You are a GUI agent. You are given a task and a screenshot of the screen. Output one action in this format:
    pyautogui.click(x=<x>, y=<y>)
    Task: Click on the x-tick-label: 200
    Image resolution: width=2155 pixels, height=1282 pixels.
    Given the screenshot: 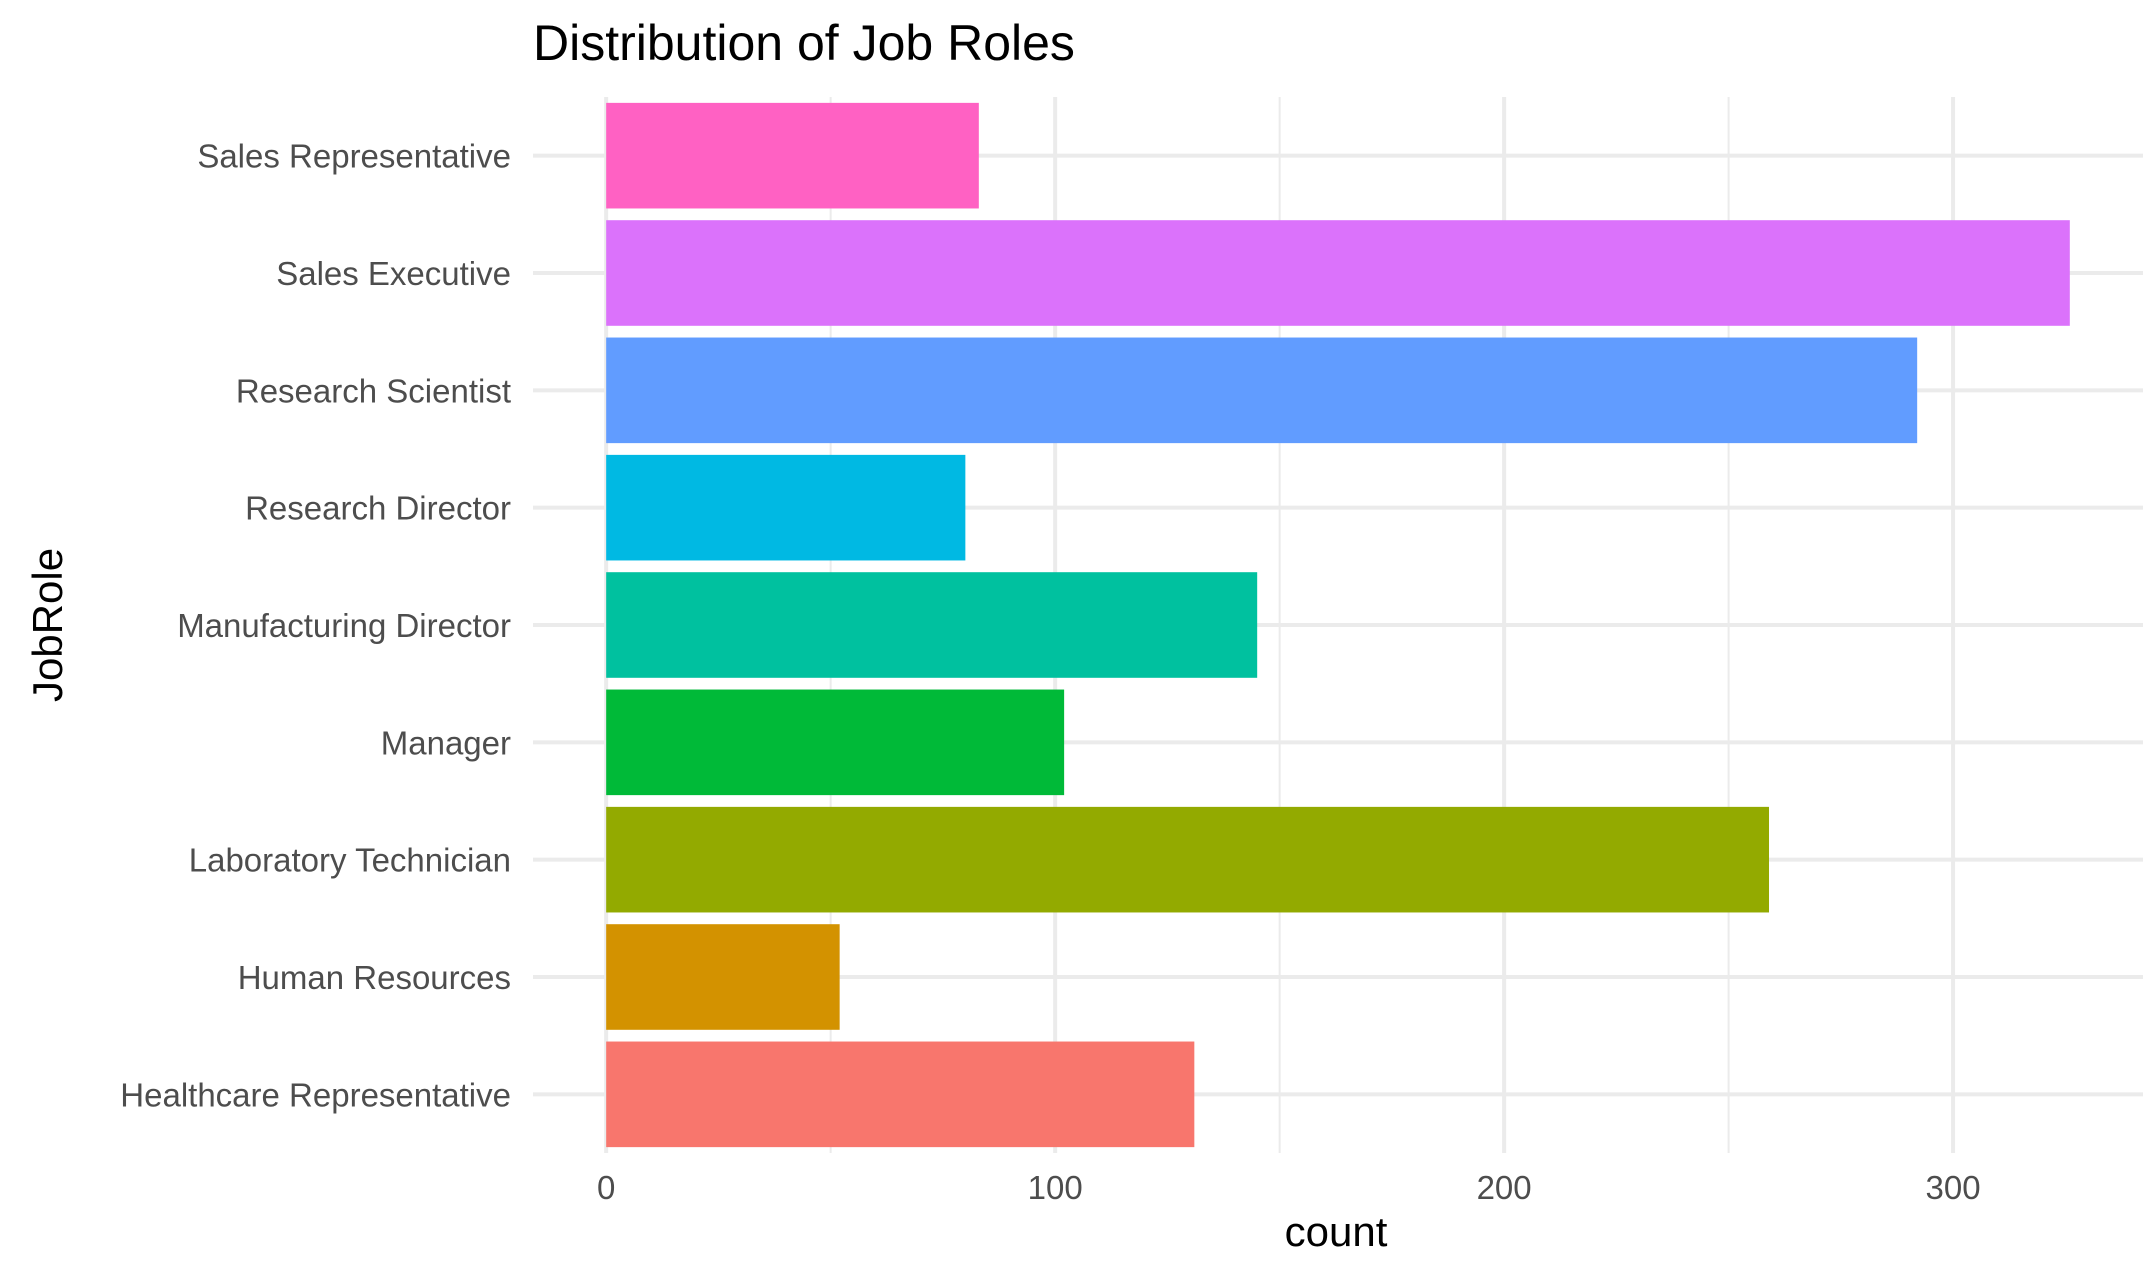 What is the action you would take?
    pyautogui.click(x=1504, y=1187)
    